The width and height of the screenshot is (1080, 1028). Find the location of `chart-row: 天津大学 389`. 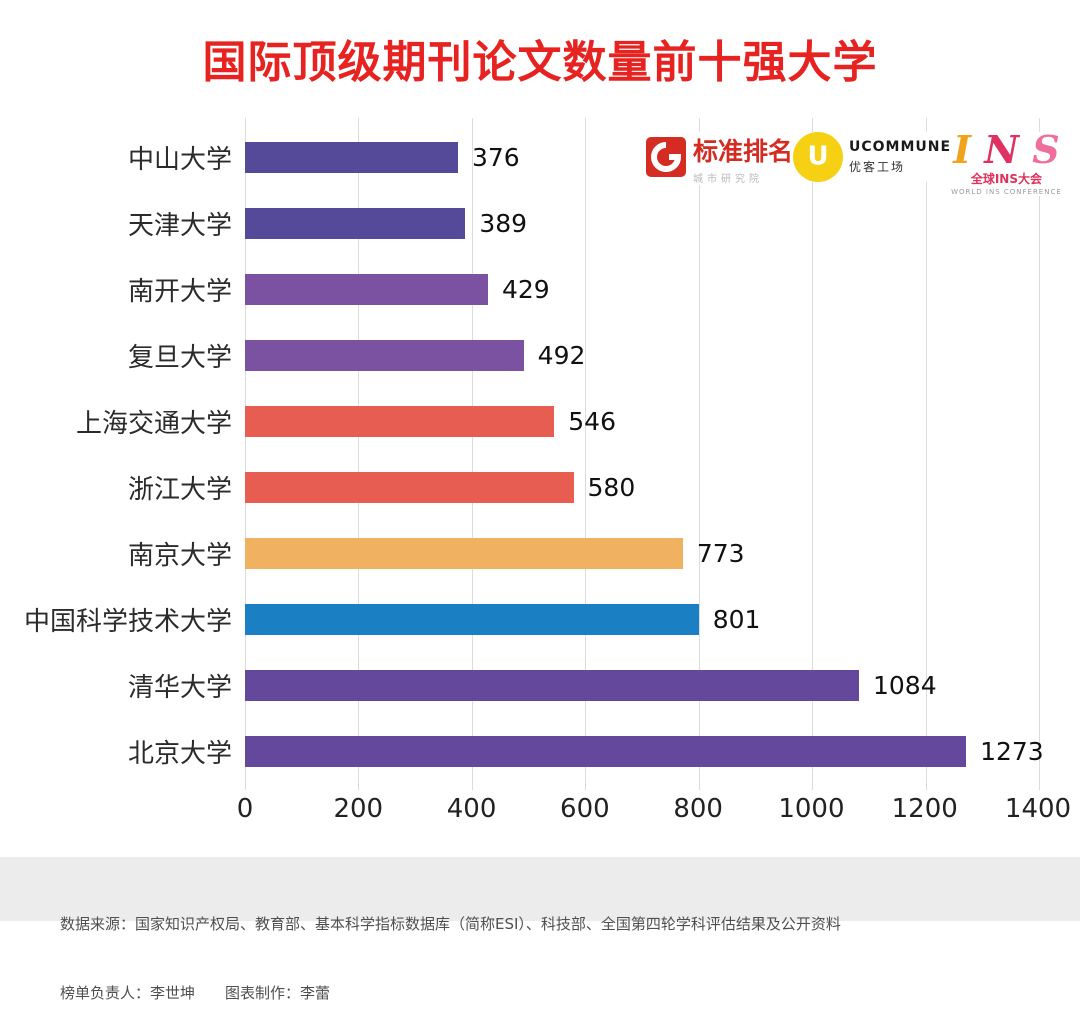

chart-row: 天津大学 389 is located at coordinates (540, 223).